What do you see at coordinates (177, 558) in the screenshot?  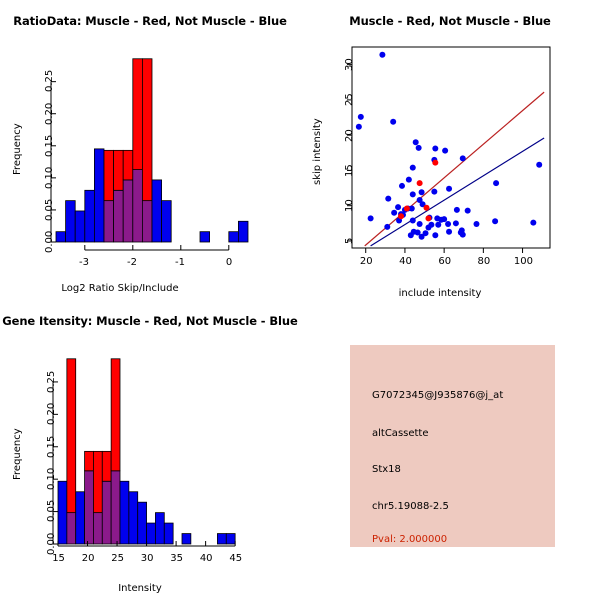 I see `tick-label: 35` at bounding box center [177, 558].